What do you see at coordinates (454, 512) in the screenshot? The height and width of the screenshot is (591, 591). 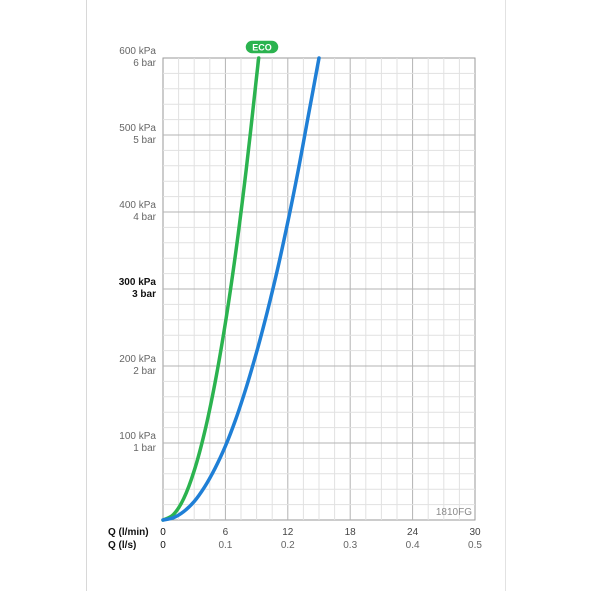 I see `model-label: 1810FG` at bounding box center [454, 512].